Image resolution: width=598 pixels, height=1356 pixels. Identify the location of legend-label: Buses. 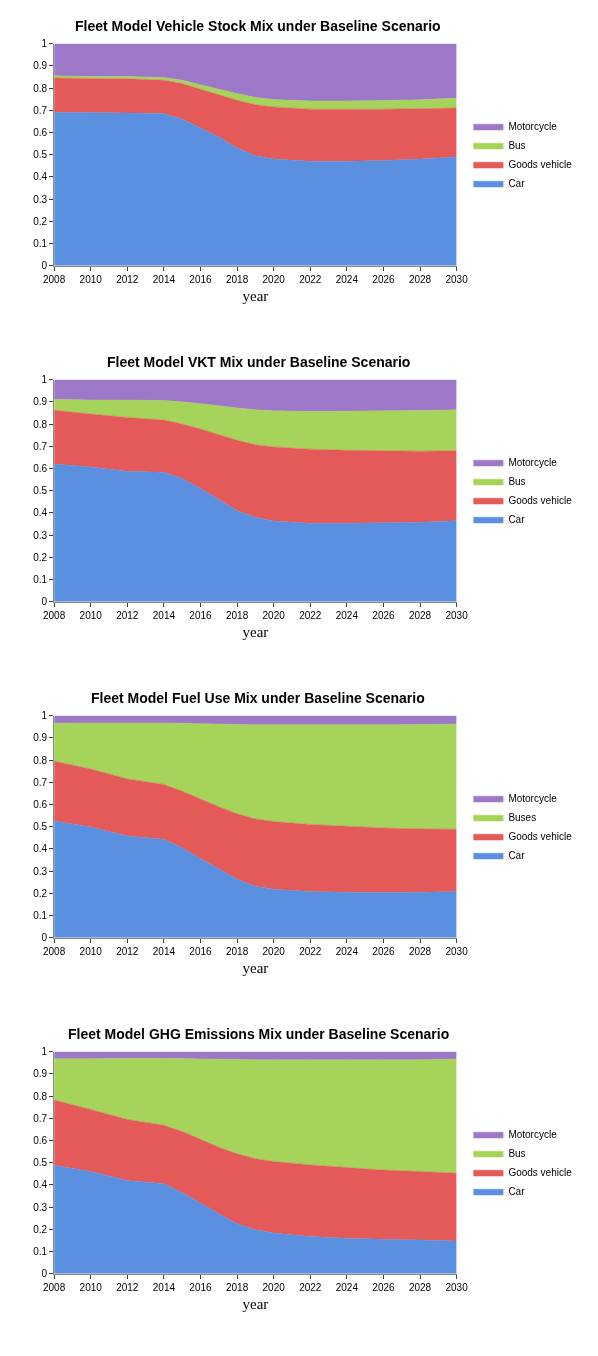
(522, 818).